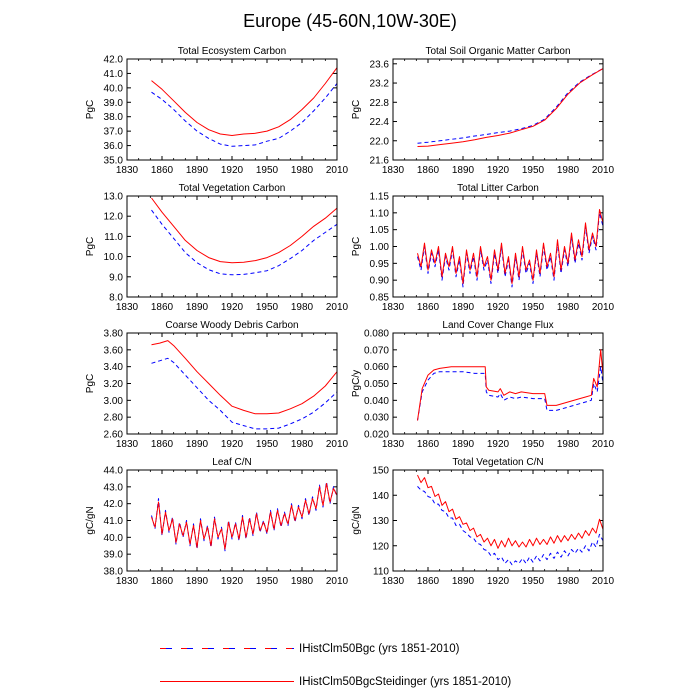  I want to click on y-tick-label: 0.90, so click(380, 281).